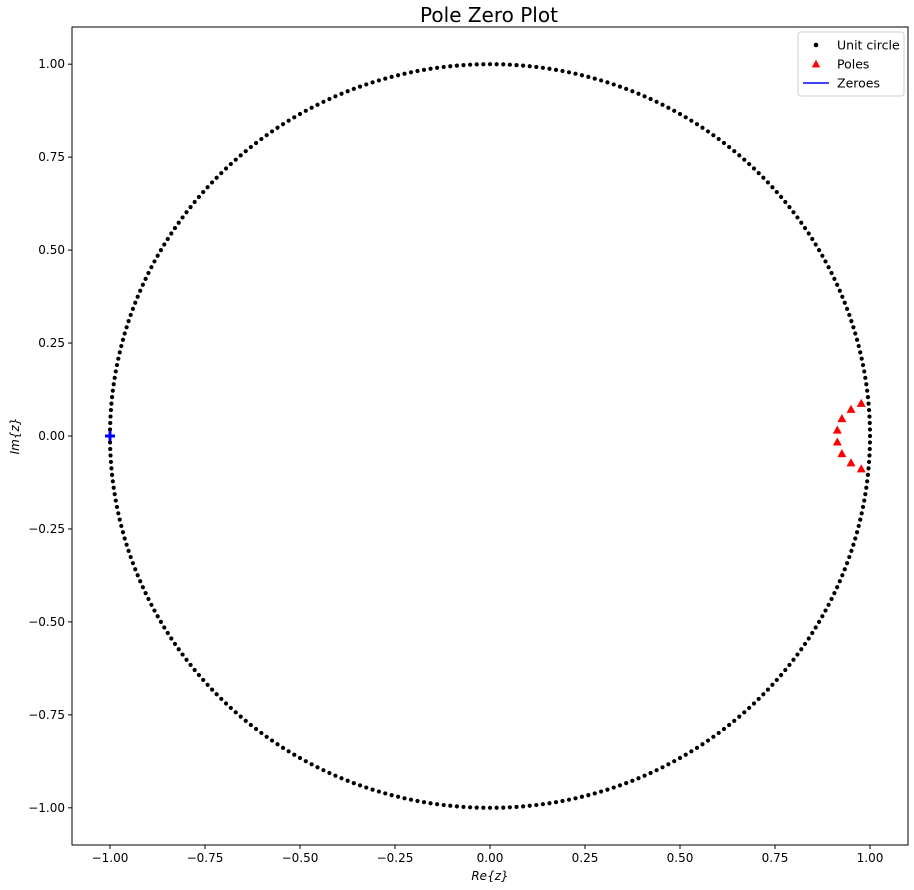 Image resolution: width=914 pixels, height=890 pixels. Describe the element at coordinates (51, 436) in the screenshot. I see `y-tick-label: 0.00` at that location.